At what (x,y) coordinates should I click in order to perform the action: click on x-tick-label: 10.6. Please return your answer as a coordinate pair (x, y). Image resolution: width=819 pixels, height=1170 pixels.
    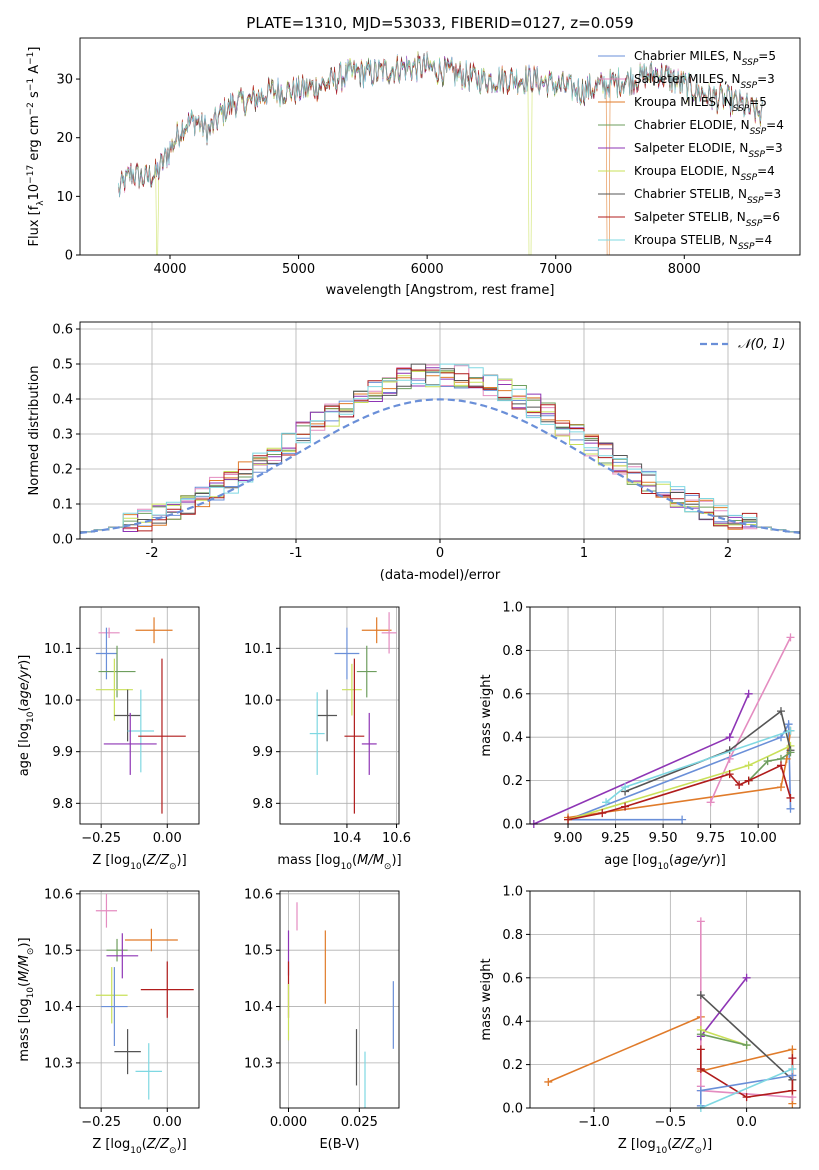
    Looking at the image, I should click on (396, 838).